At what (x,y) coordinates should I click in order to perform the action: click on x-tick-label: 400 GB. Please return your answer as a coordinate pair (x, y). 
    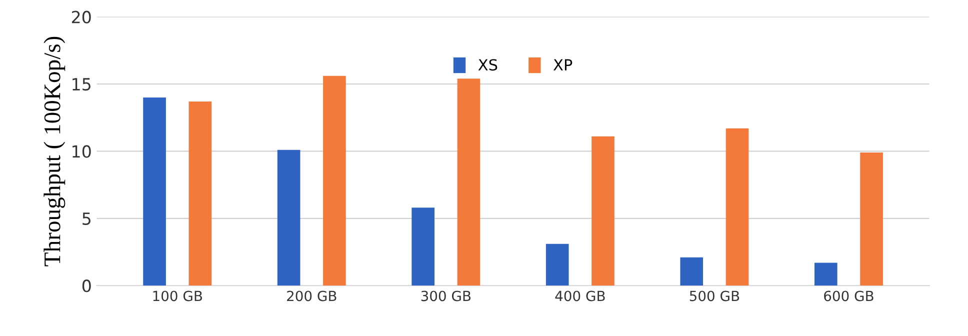
    Looking at the image, I should click on (580, 296).